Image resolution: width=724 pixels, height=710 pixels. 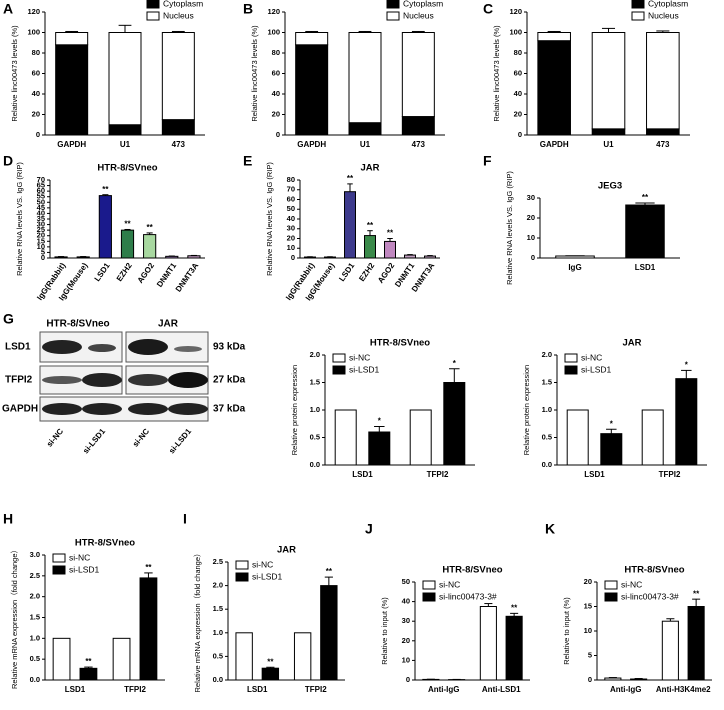 I want to click on y-tick-label: 65, so click(x=41, y=185).